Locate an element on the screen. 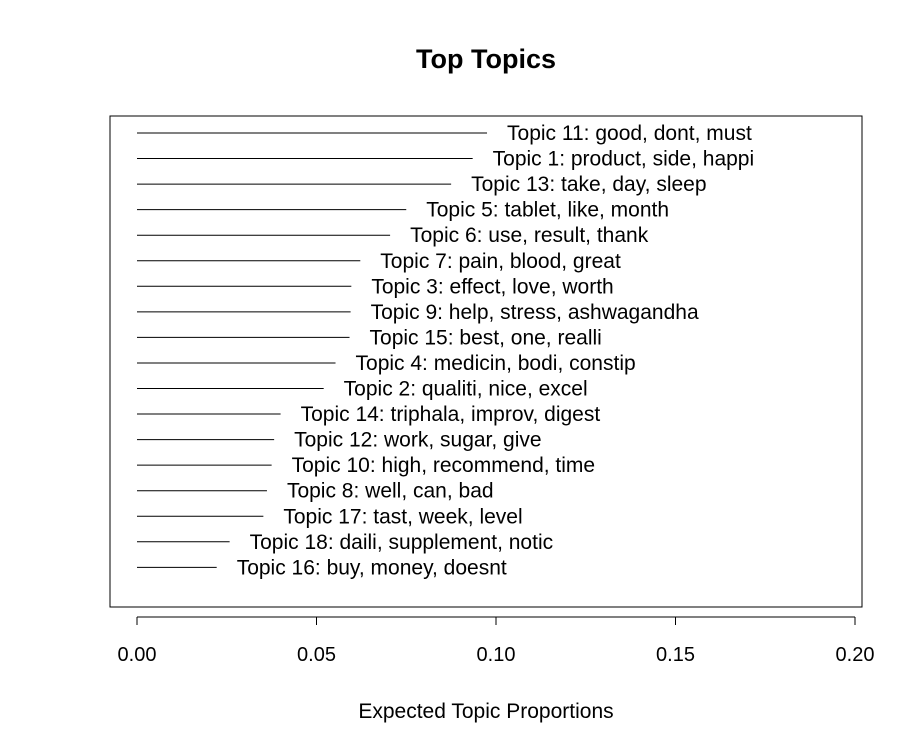 This screenshot has width=916, height=751. topic-label: Topic 8: well, can, bad is located at coordinates (390, 491).